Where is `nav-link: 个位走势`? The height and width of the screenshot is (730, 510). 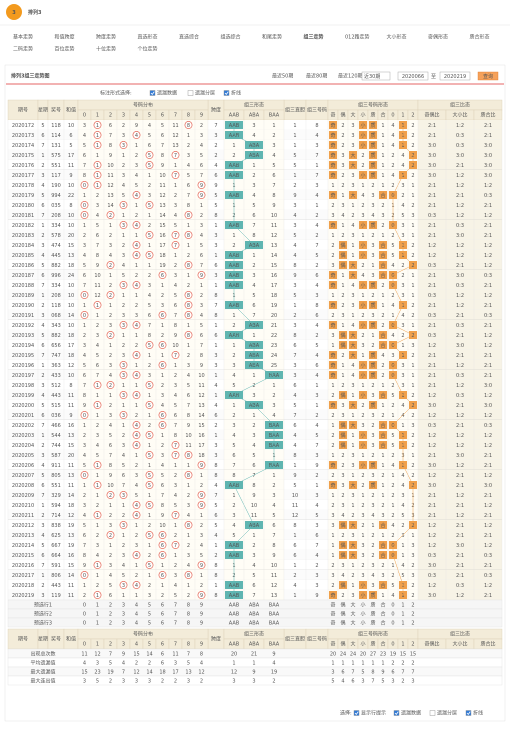
nav-link: 个位走势 is located at coordinates (148, 49).